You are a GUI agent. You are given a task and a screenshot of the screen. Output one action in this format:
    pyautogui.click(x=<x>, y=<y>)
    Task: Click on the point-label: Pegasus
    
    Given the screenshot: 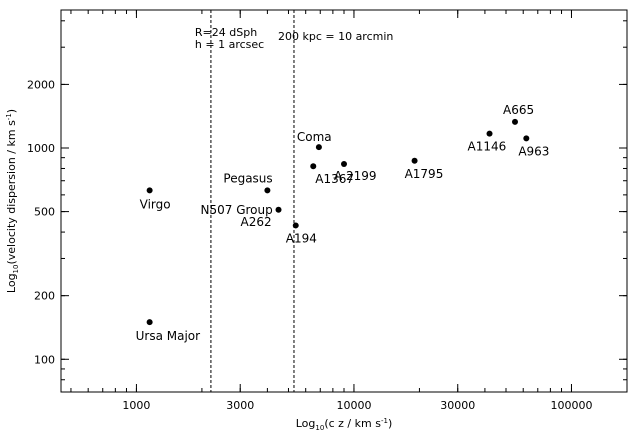 What is the action you would take?
    pyautogui.click(x=247, y=178)
    